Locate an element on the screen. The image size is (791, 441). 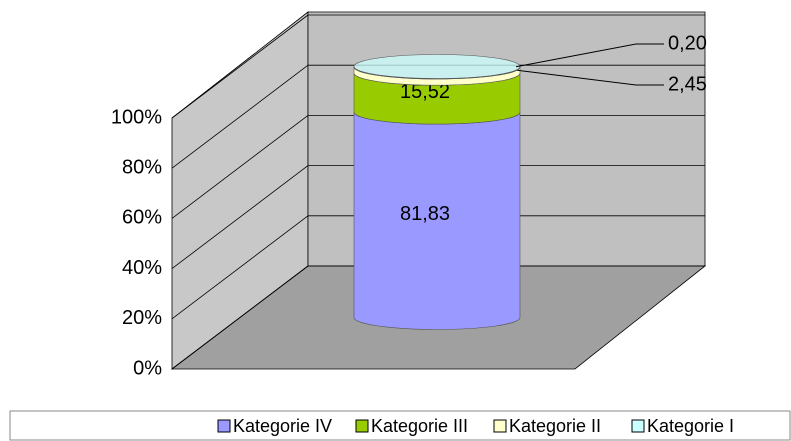
data-label: 2,45 is located at coordinates (687, 84).